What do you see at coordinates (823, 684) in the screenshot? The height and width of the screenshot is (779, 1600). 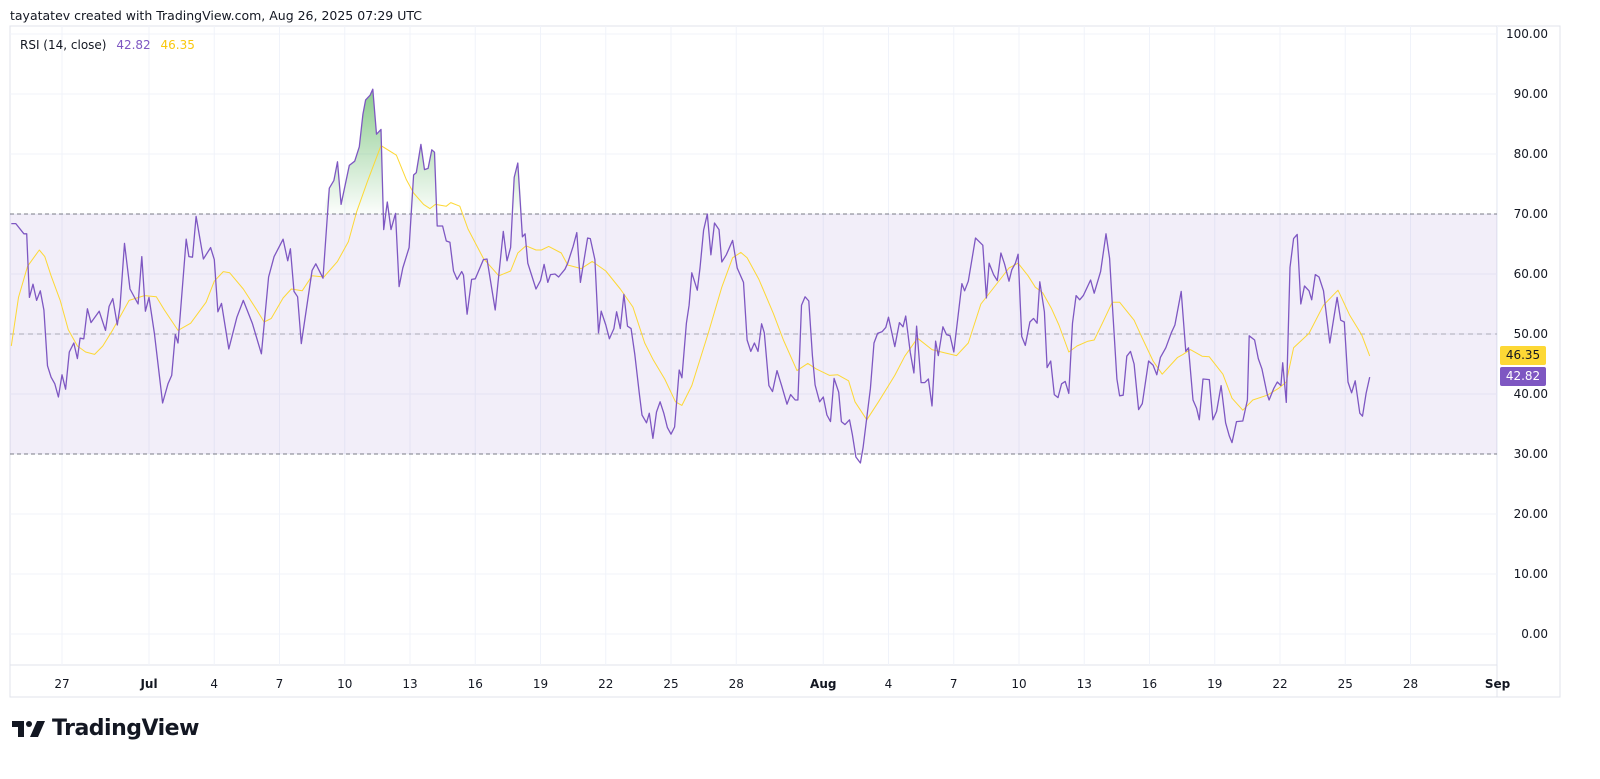 I see `x-tick-label: Aug` at bounding box center [823, 684].